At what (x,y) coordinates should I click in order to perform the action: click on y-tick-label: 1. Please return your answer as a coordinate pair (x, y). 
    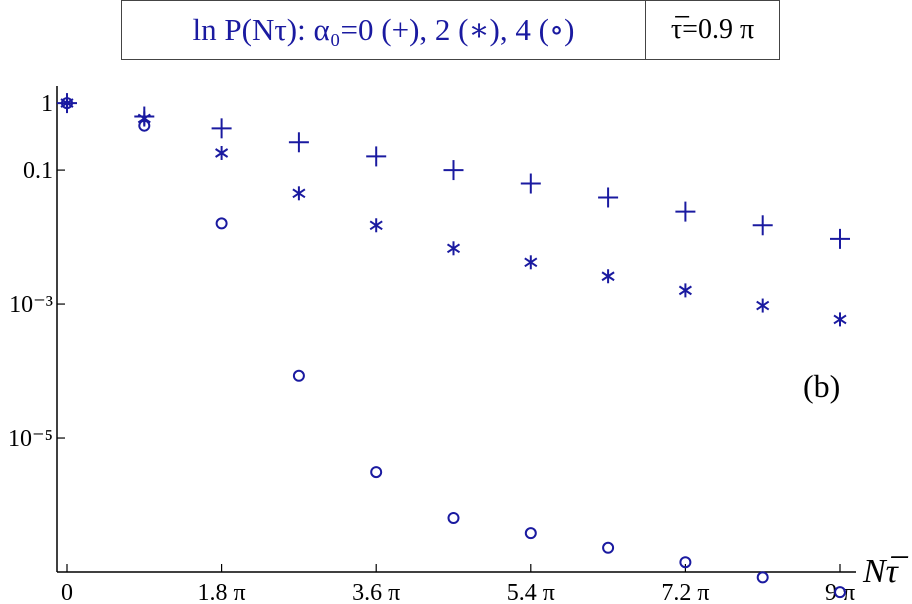
    Looking at the image, I should click on (47, 104).